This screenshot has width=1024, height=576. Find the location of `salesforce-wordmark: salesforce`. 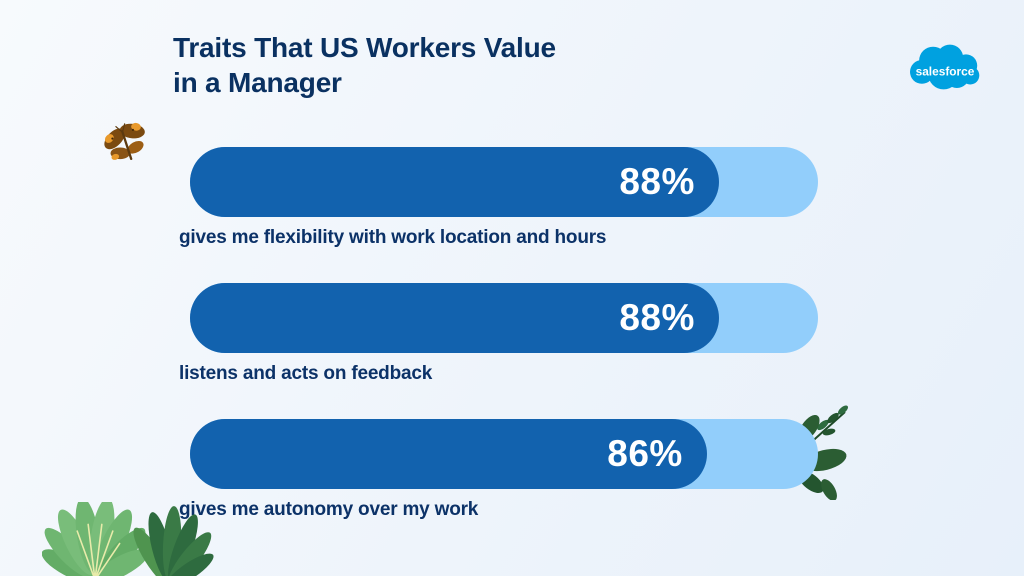

salesforce-wordmark: salesforce is located at coordinates (945, 71).